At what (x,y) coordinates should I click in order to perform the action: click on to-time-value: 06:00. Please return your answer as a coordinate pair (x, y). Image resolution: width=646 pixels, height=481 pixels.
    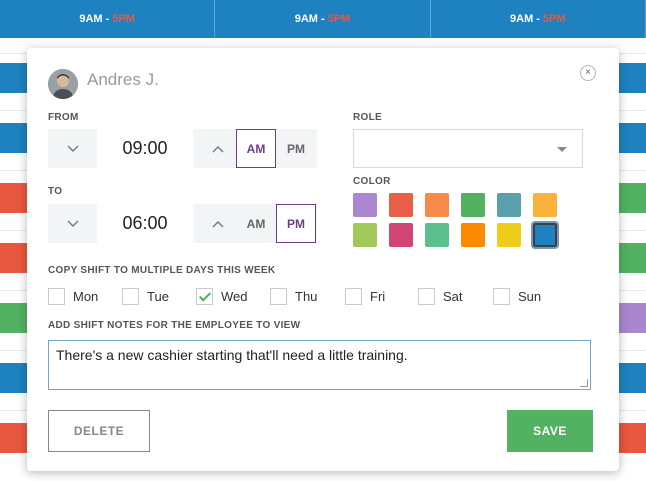
    Looking at the image, I should click on (145, 223).